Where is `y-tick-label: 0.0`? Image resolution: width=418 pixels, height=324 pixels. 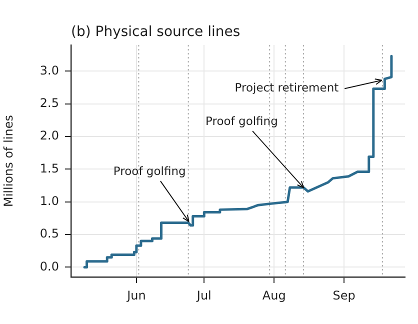
y-tick-label: 0.0 is located at coordinates (49, 266).